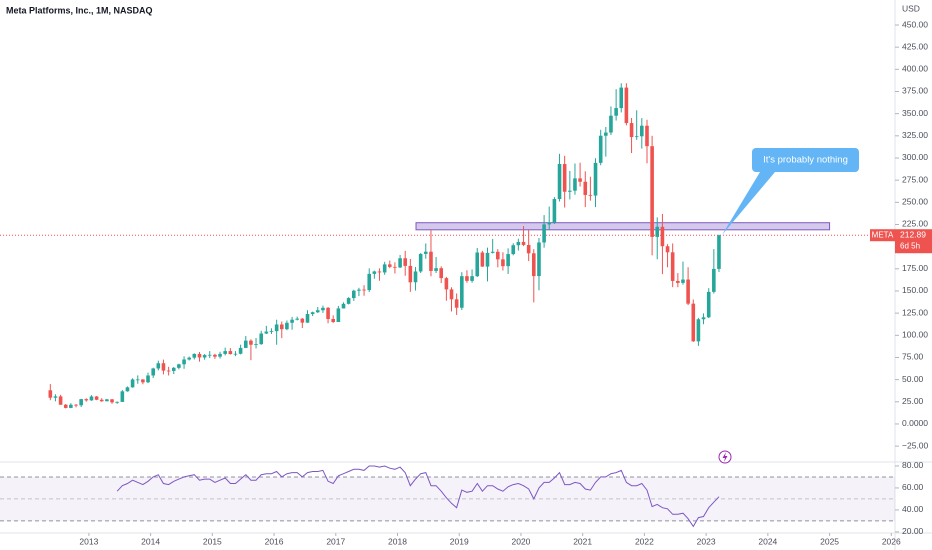 The width and height of the screenshot is (932, 550). What do you see at coordinates (883, 234) in the screenshot?
I see `symbol-label: META` at bounding box center [883, 234].